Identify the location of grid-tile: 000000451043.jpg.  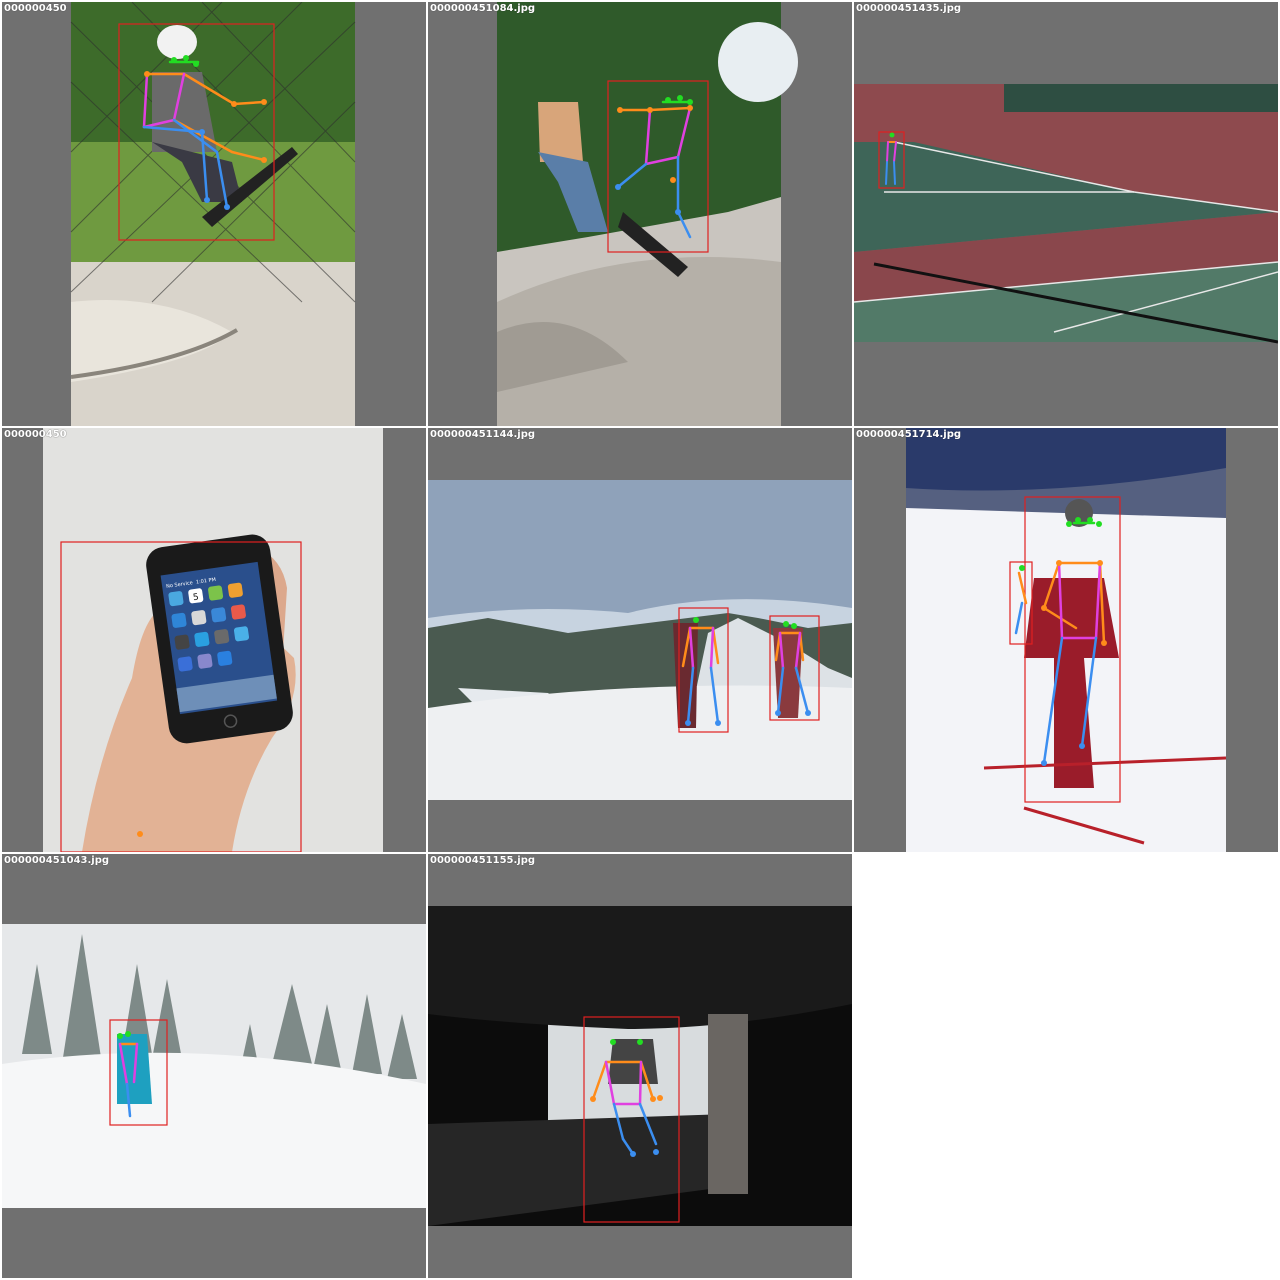
(214, 1066).